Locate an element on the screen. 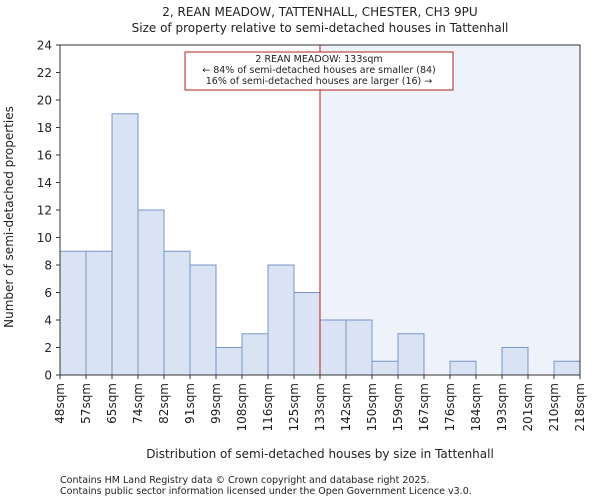 The height and width of the screenshot is (500, 600). bar-176sqm is located at coordinates (463, 368).